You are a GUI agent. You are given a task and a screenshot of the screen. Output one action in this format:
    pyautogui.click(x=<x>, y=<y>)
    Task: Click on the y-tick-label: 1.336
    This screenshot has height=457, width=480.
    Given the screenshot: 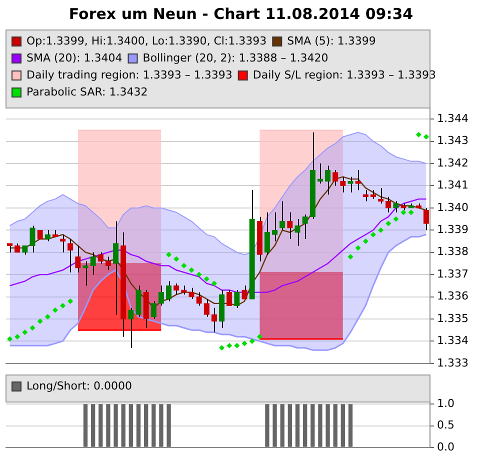 What is the action you would take?
    pyautogui.click(x=452, y=296)
    